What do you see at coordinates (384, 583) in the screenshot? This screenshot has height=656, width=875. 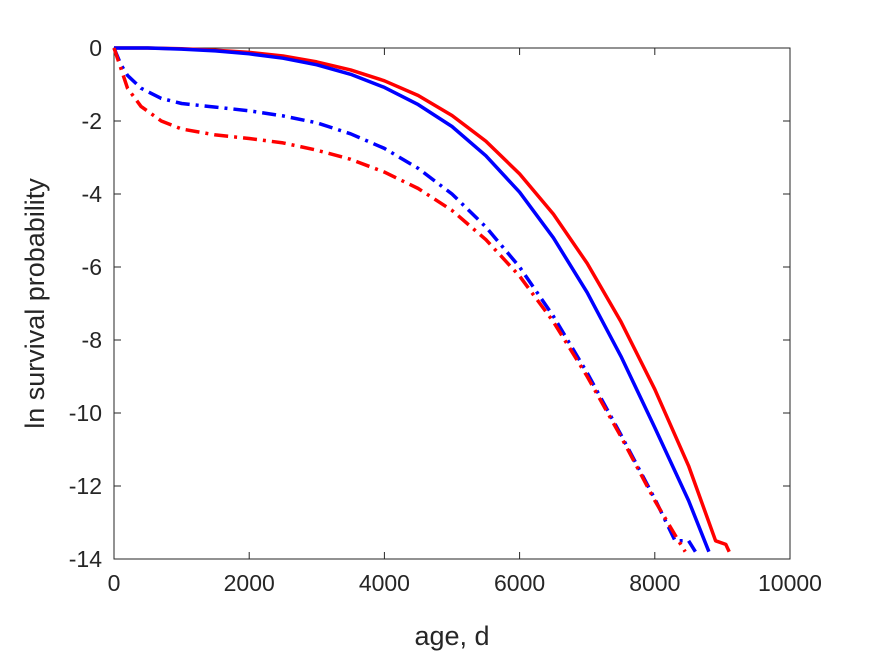 I see `x-tick-label: 4000` at bounding box center [384, 583].